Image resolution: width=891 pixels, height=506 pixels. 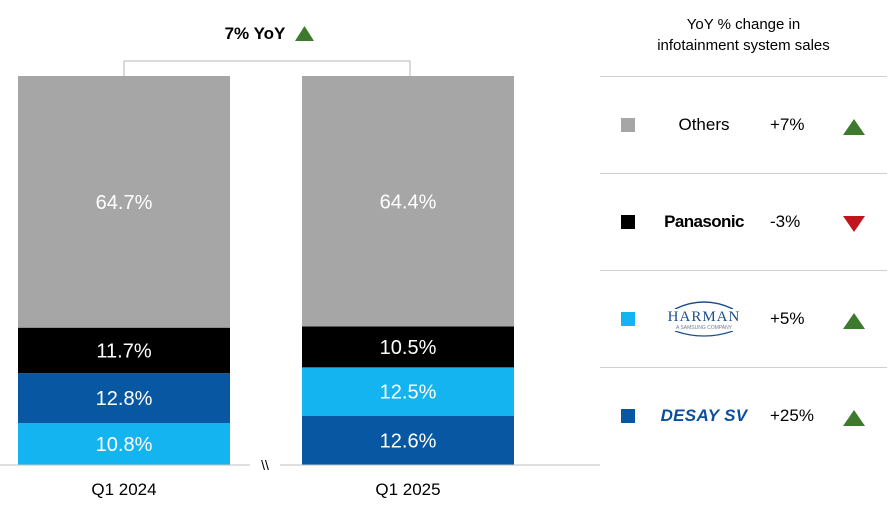 I want to click on yoy-up-arrow-icon, so click(x=304, y=33).